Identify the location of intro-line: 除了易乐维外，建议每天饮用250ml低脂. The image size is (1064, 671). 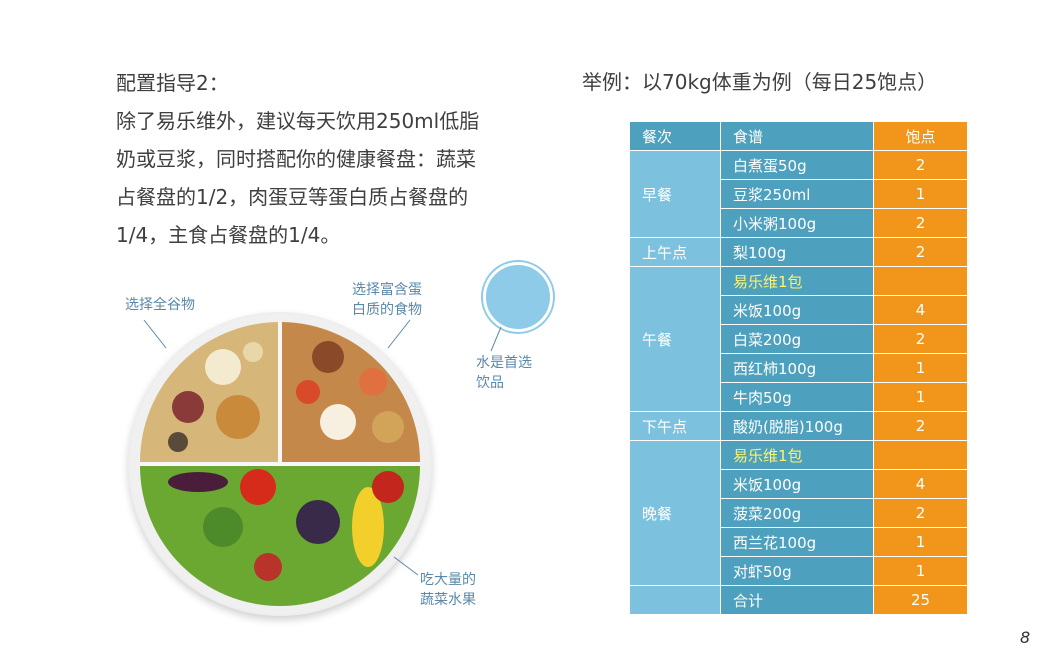
(298, 121).